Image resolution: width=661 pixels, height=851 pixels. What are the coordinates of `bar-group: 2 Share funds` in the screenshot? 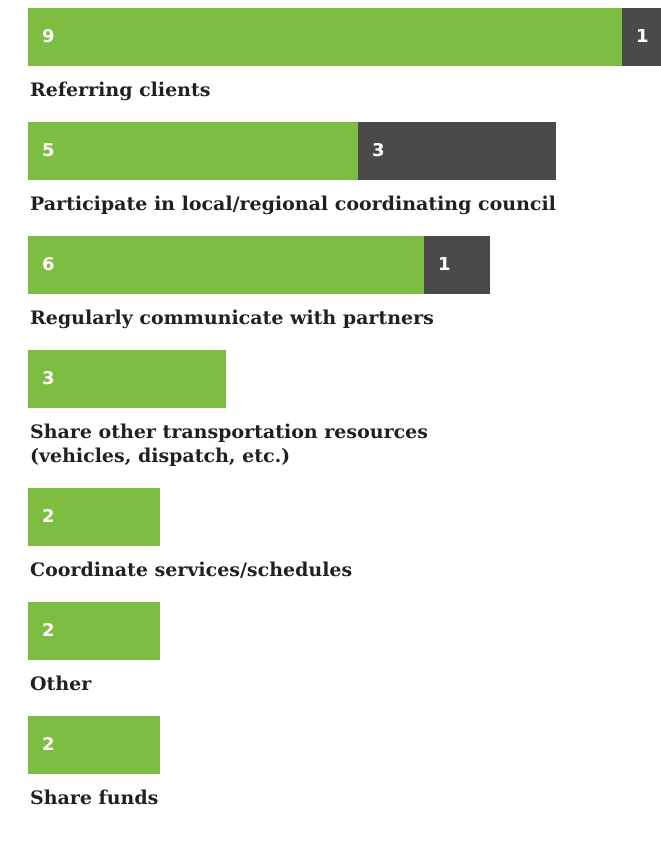 It's located at (330, 763).